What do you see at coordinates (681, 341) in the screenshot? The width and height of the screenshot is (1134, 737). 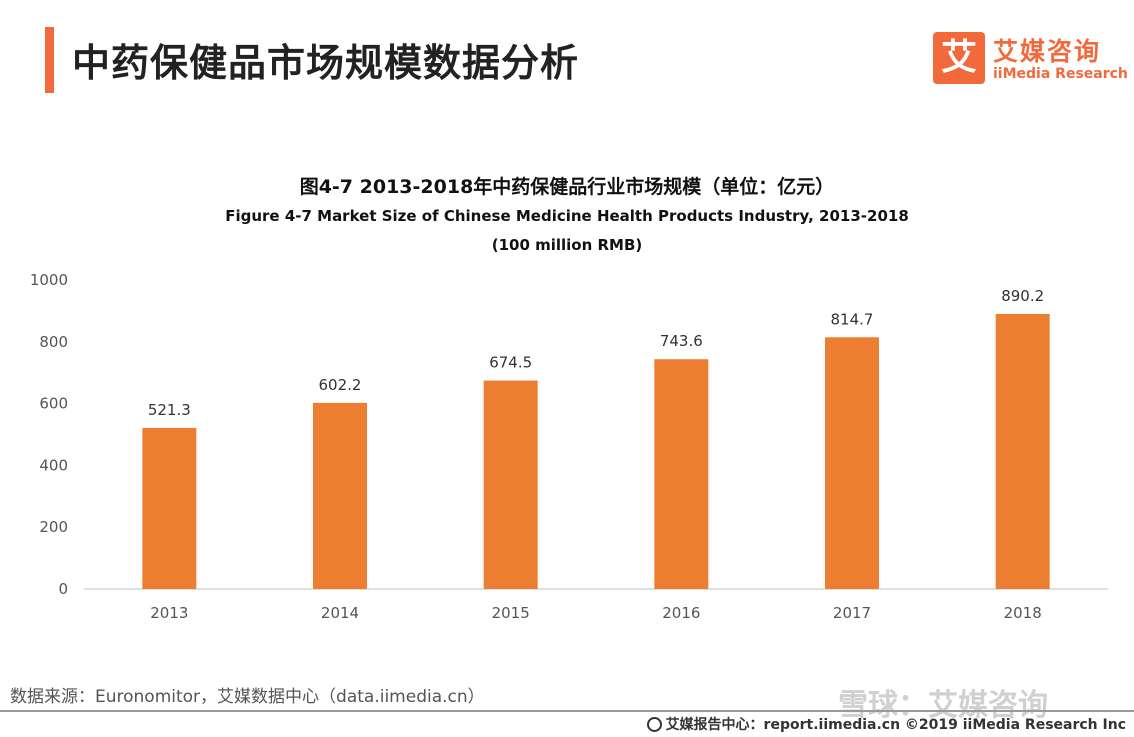 I see `bar-value-label: 743.6` at bounding box center [681, 341].